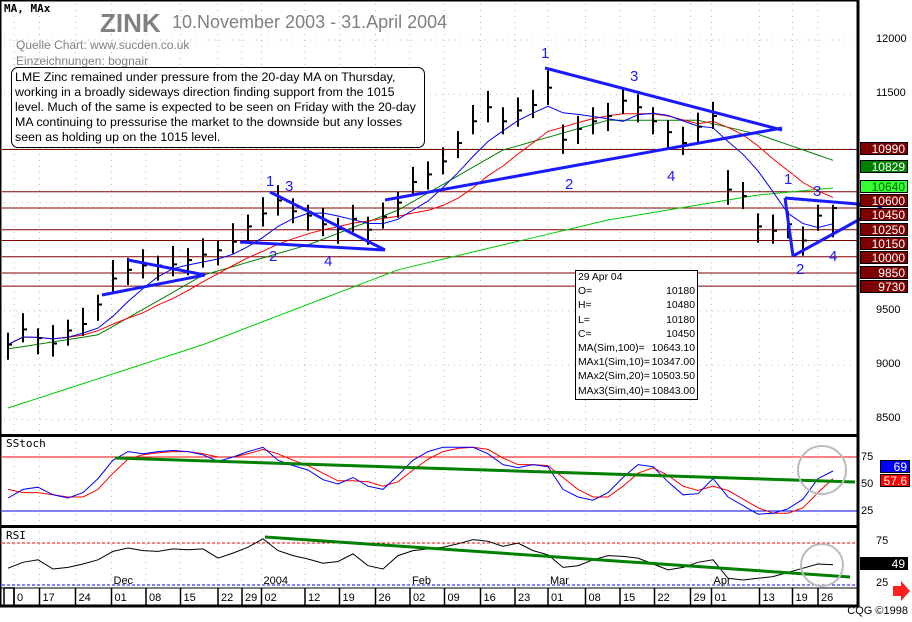 The width and height of the screenshot is (912, 622). I want to click on data-window-row: H= 10480, so click(636, 306).